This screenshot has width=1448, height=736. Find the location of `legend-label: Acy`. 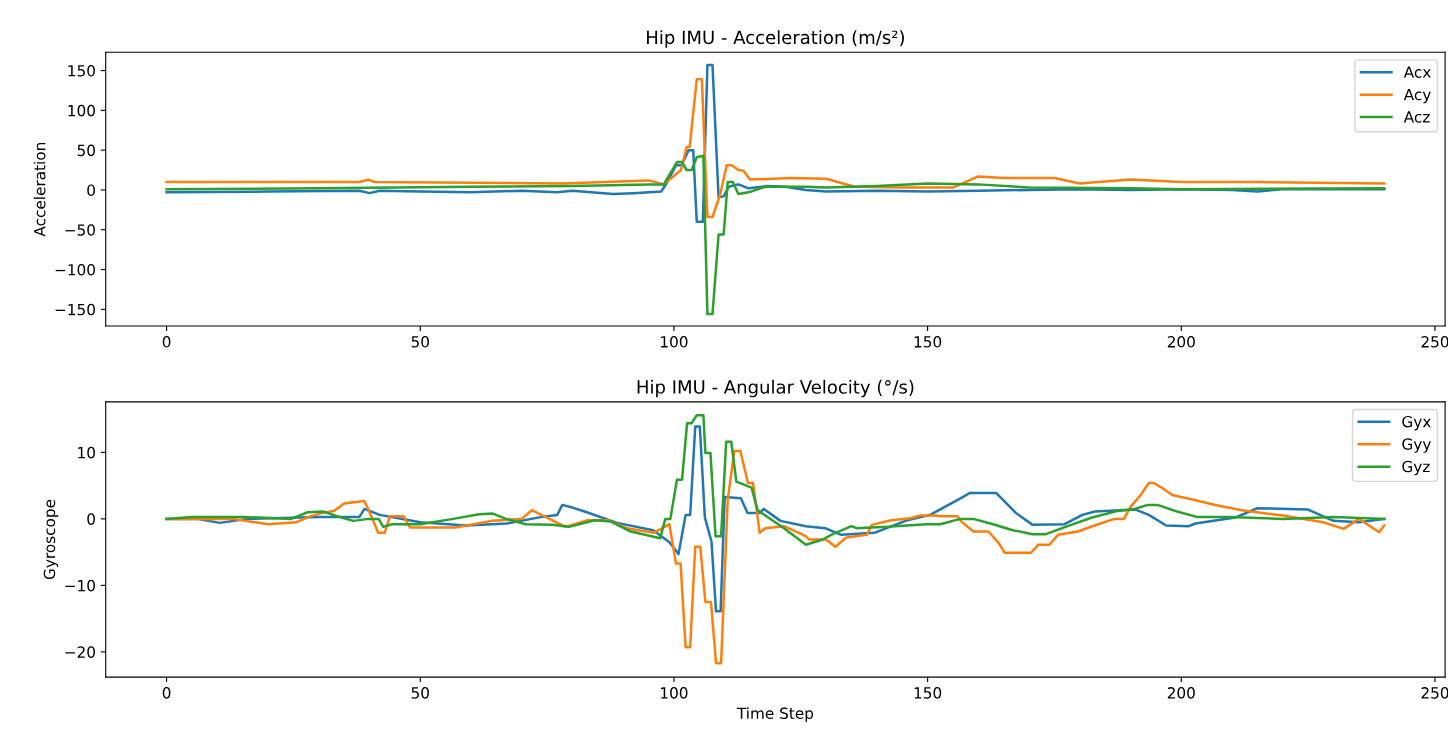

legend-label: Acy is located at coordinates (1417, 96).